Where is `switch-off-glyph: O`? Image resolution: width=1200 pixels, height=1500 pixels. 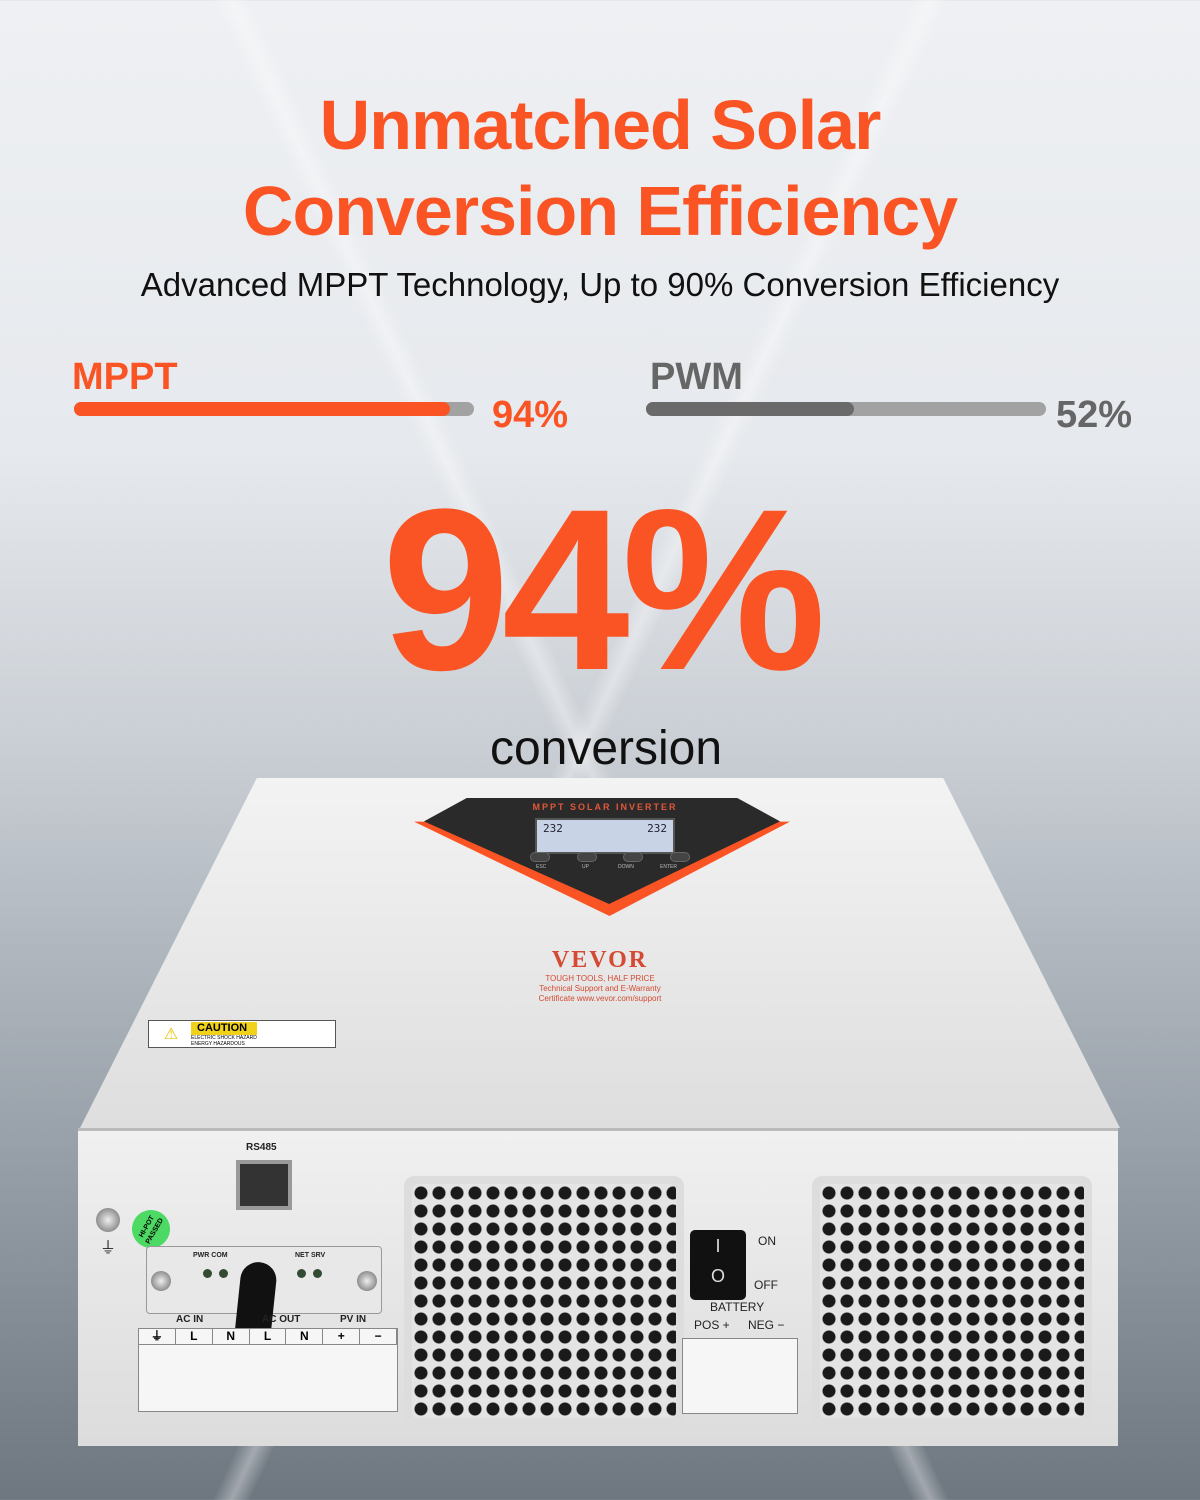 switch-off-glyph: O is located at coordinates (717, 1276).